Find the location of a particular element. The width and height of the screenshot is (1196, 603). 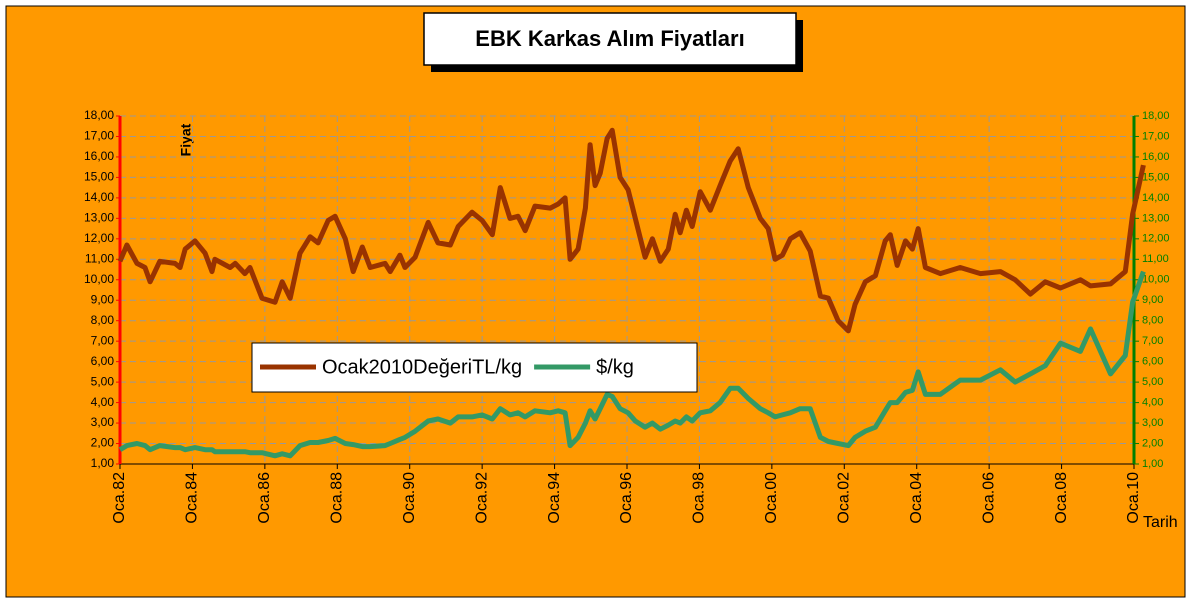

y2-tick-label: 12,00 is located at coordinates (1156, 239).